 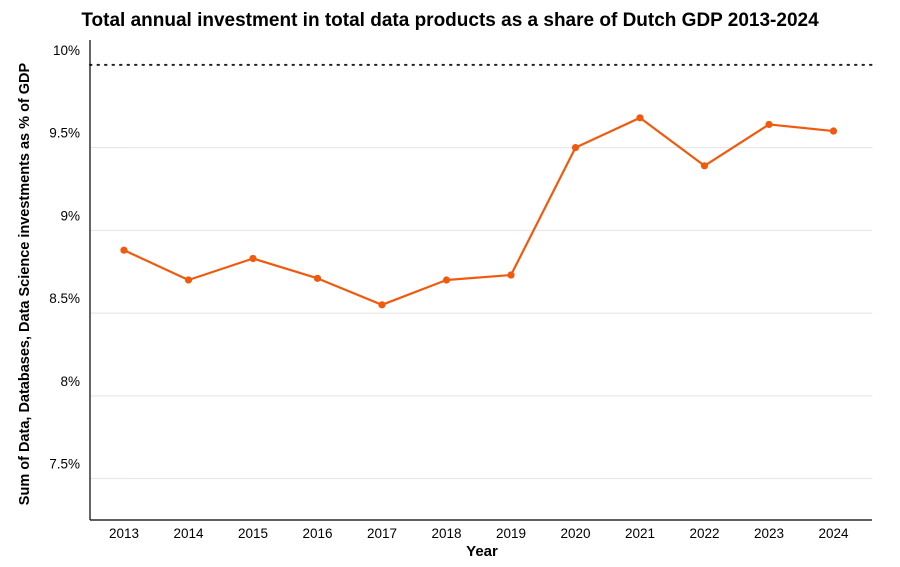 What do you see at coordinates (64, 464) in the screenshot?
I see `y-tick-label: 7.5%` at bounding box center [64, 464].